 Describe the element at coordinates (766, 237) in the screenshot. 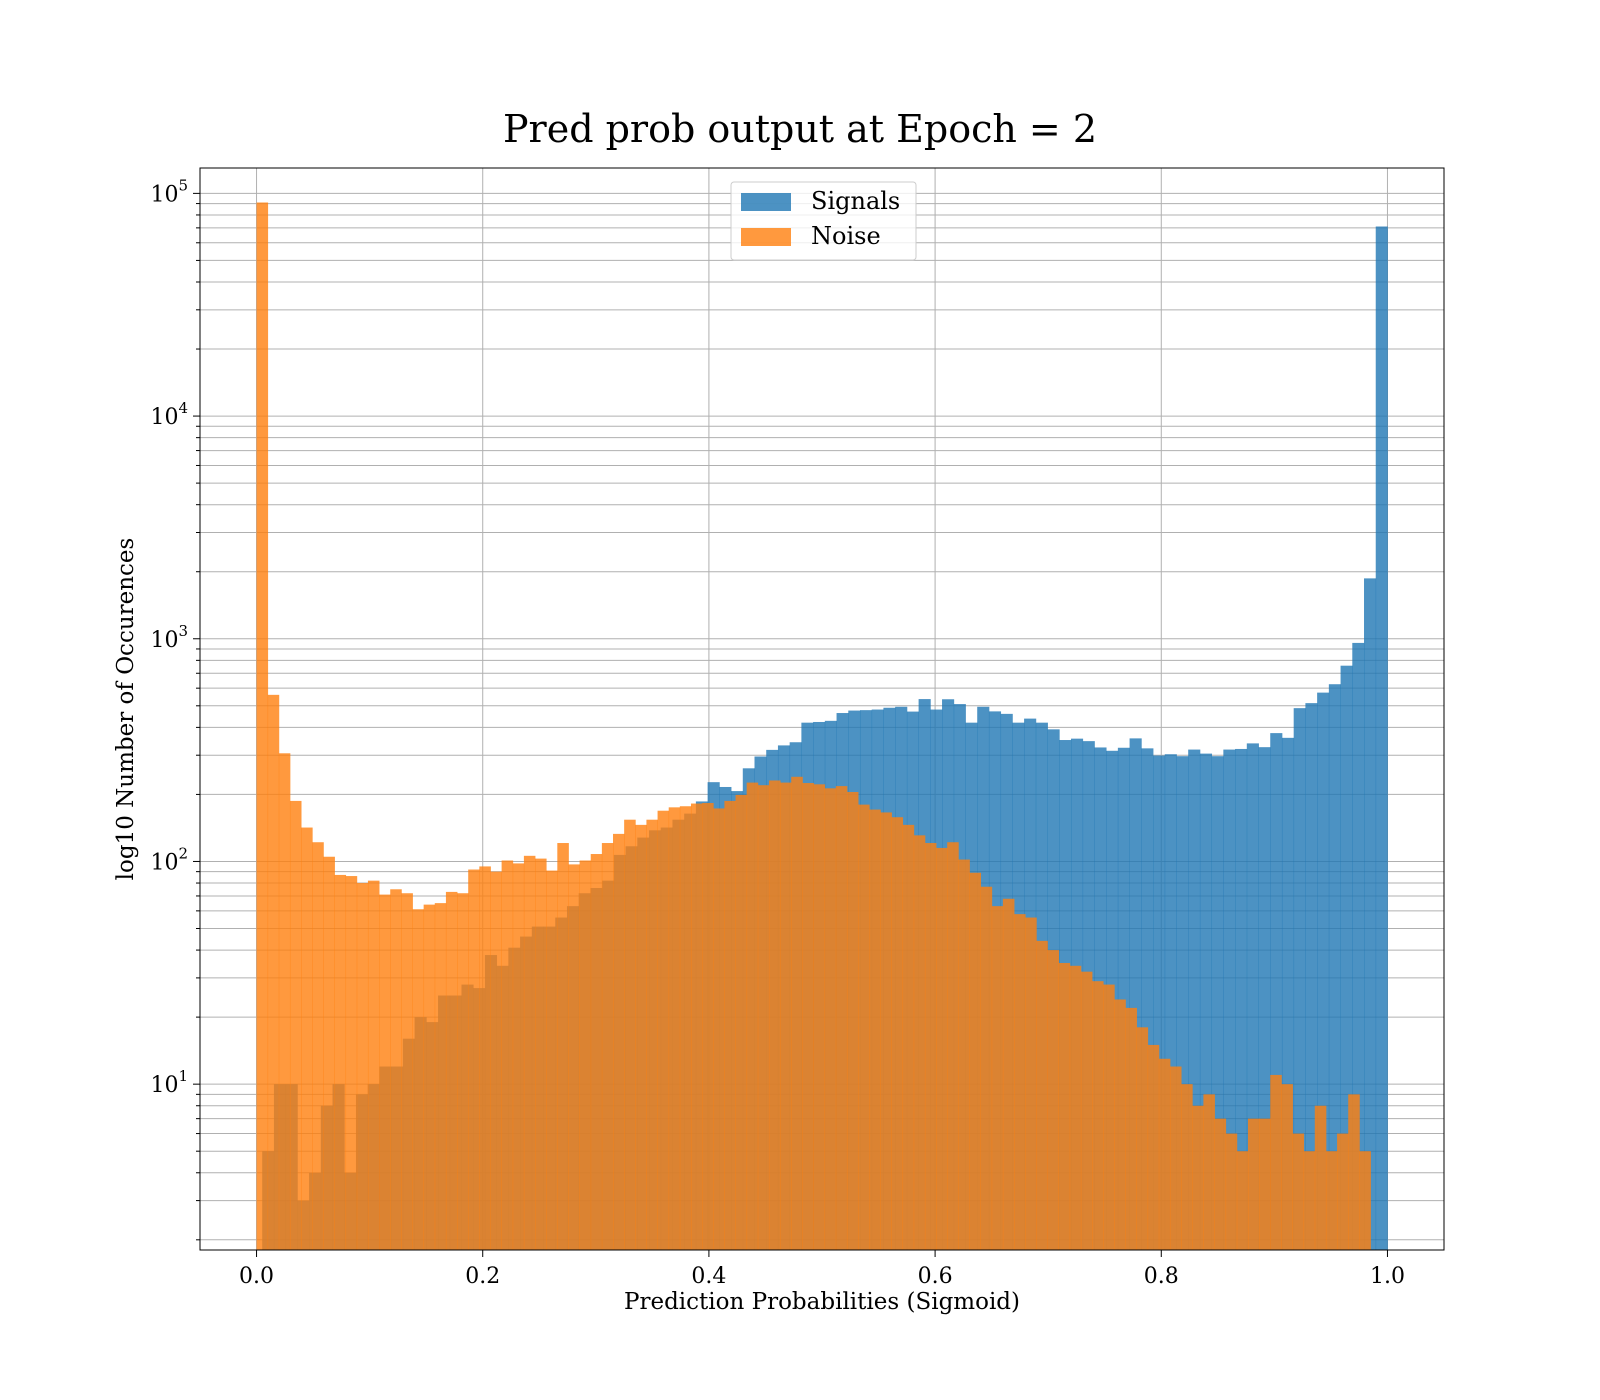

I see `legend-swatch-noise` at that location.